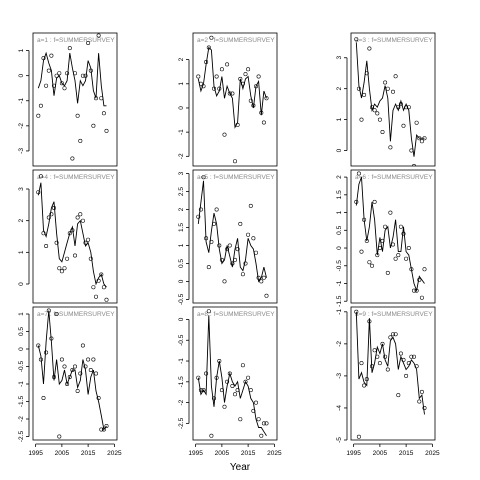 The height and width of the screenshot is (480, 480). I want to click on y-tick-label: 1, so click(339, 212).